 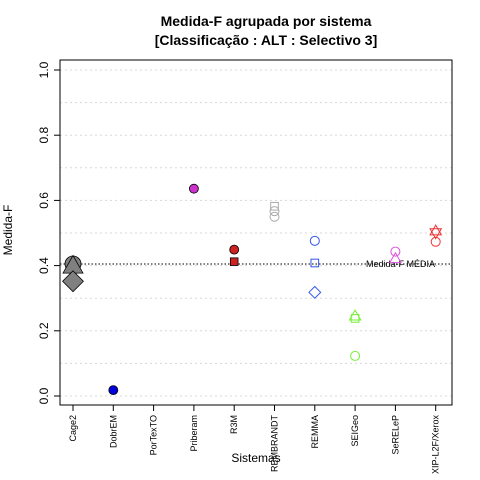 I want to click on y-tick-label: 0.2, so click(x=44, y=330).